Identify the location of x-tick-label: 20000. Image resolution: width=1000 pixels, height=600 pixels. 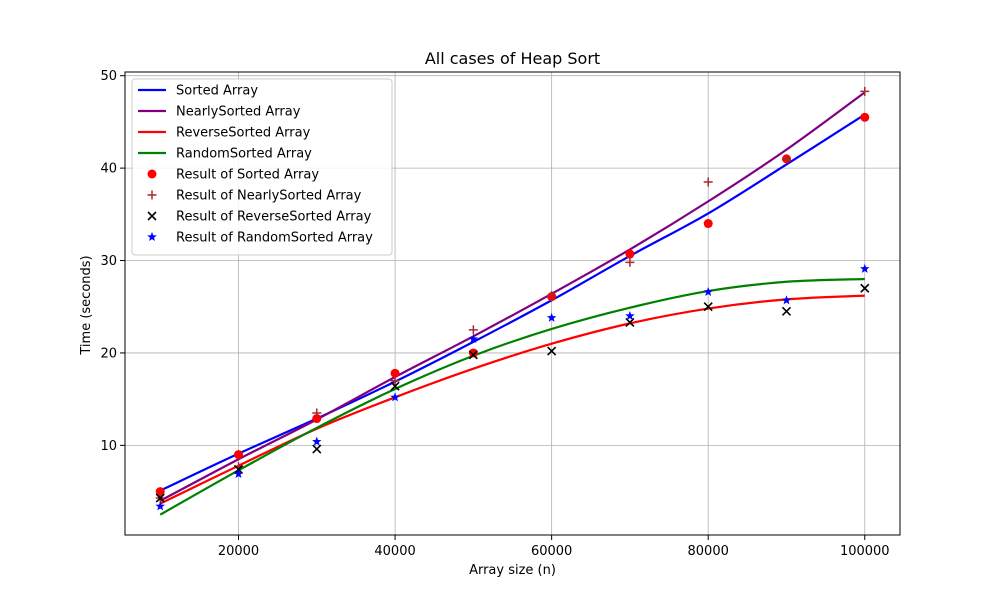
(238, 551).